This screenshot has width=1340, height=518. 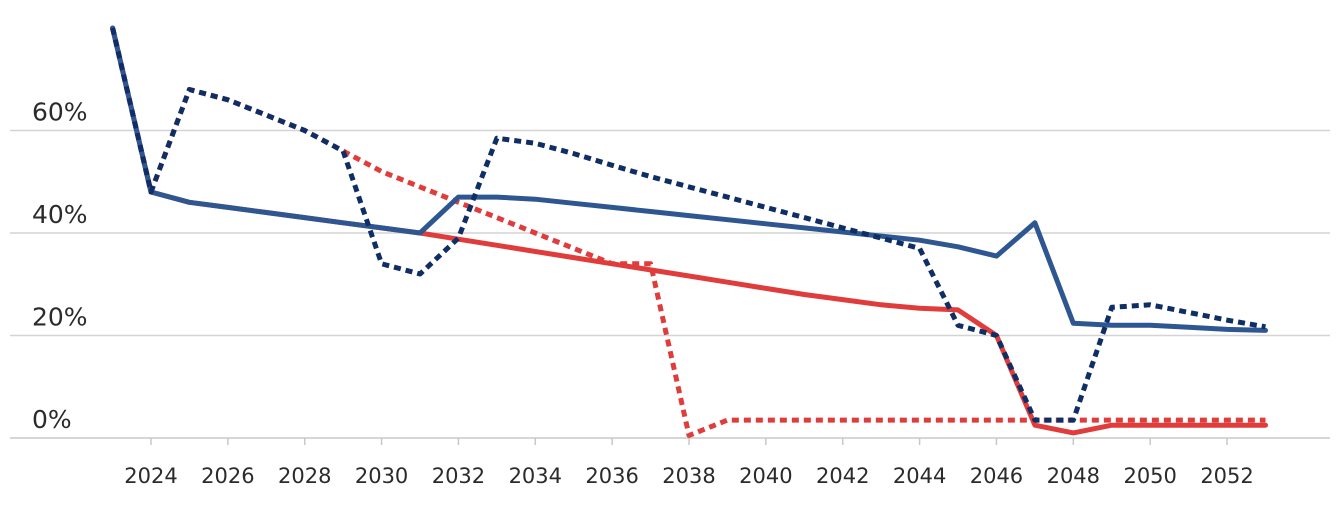 What do you see at coordinates (60, 214) in the screenshot?
I see `y-tick-label: 40%` at bounding box center [60, 214].